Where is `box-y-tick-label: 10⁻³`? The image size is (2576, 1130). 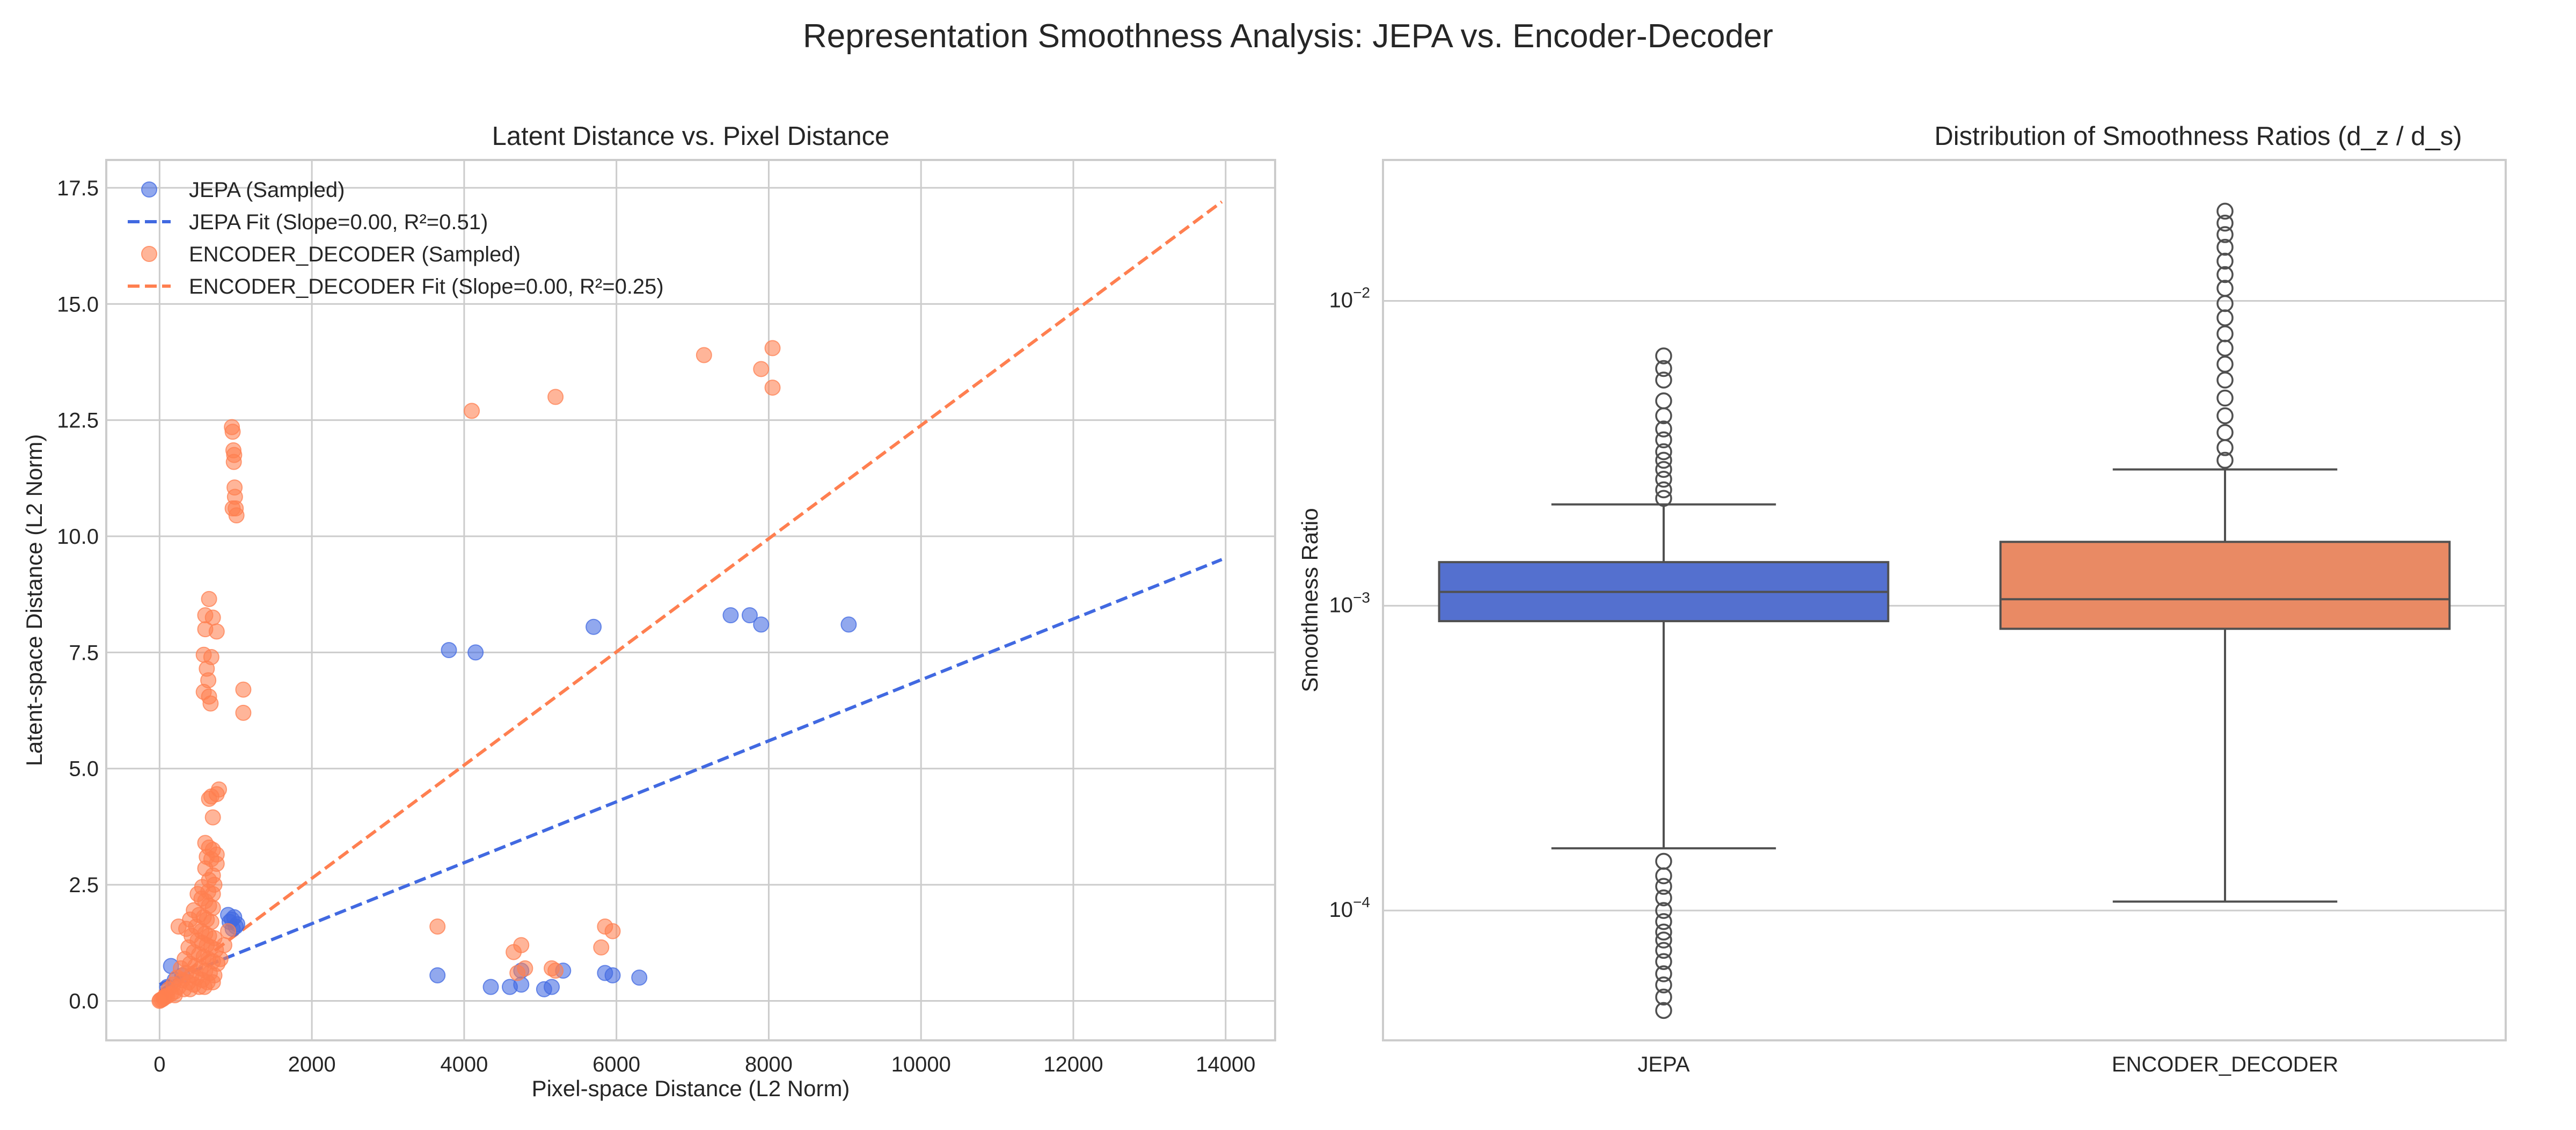
box-y-tick-label: 10⁻³ is located at coordinates (1349, 603).